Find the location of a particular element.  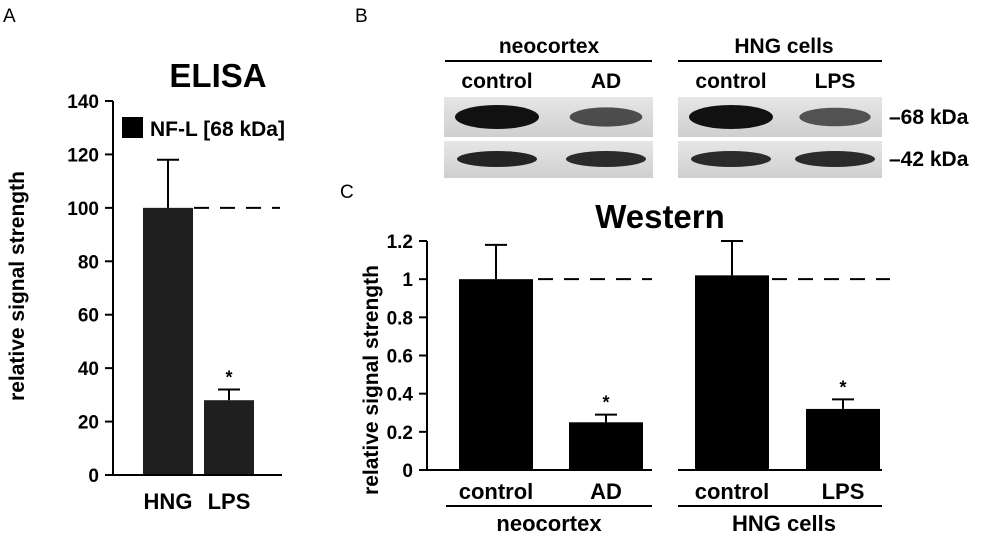

chart-c-category-label: AD is located at coordinates (606, 491).